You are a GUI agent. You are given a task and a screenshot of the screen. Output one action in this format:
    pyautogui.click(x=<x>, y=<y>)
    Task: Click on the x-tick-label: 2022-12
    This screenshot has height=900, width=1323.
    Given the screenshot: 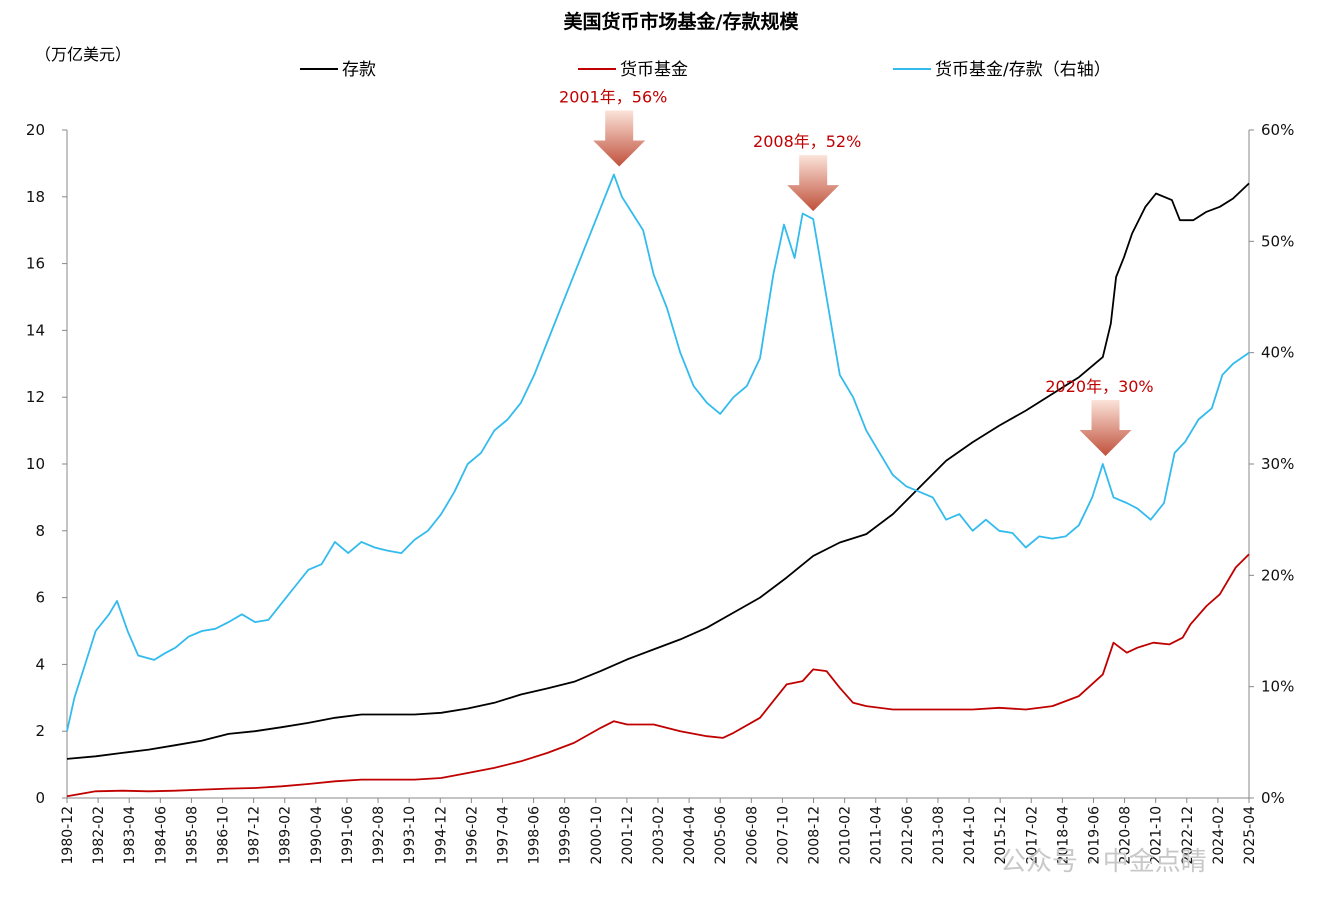 What is the action you would take?
    pyautogui.click(x=1188, y=835)
    